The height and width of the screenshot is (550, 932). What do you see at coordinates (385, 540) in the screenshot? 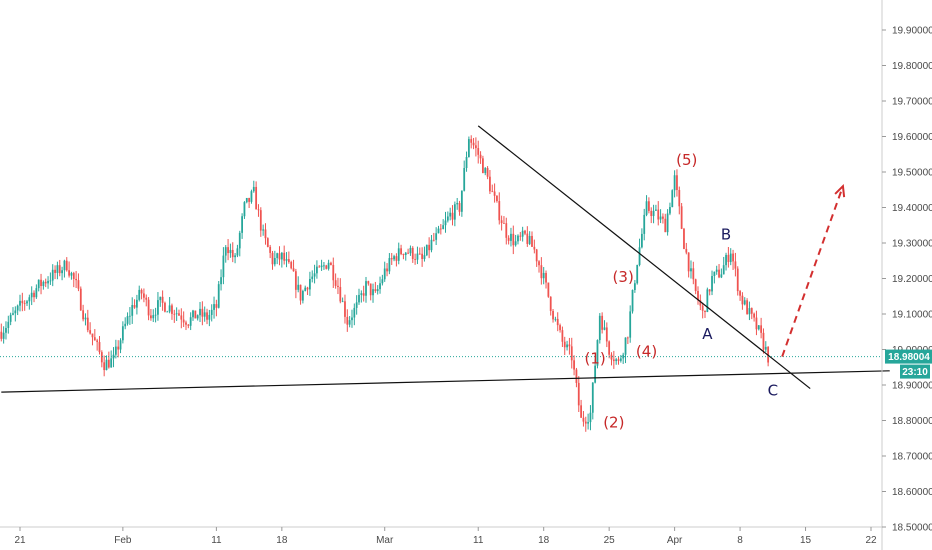
I see `time-tick-label: Mar` at bounding box center [385, 540].